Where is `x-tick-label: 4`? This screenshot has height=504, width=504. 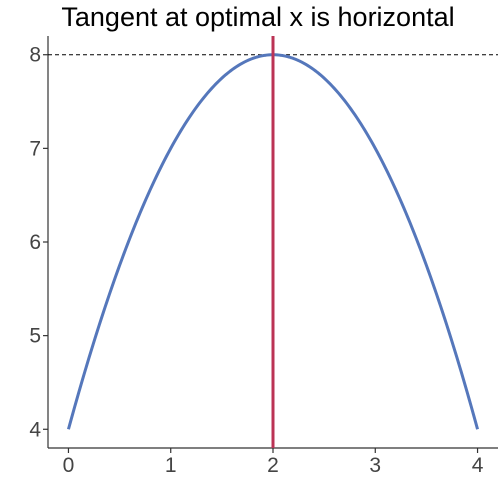 x-tick-label: 4 is located at coordinates (478, 465).